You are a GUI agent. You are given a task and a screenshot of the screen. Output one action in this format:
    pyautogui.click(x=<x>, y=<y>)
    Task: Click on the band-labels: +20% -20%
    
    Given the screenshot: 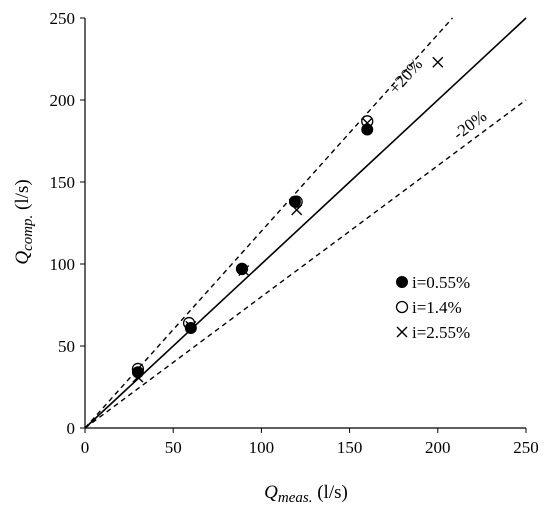 What is the action you would take?
    pyautogui.click(x=437, y=99)
    